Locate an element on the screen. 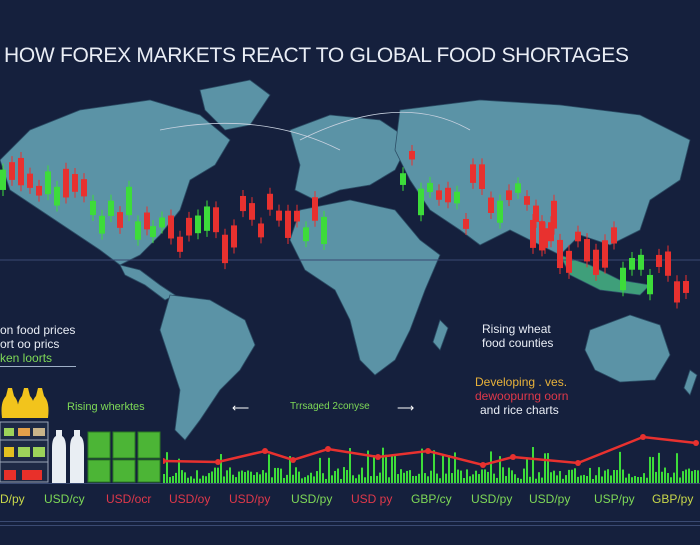 The width and height of the screenshot is (700, 545). south-america is located at coordinates (207, 367).